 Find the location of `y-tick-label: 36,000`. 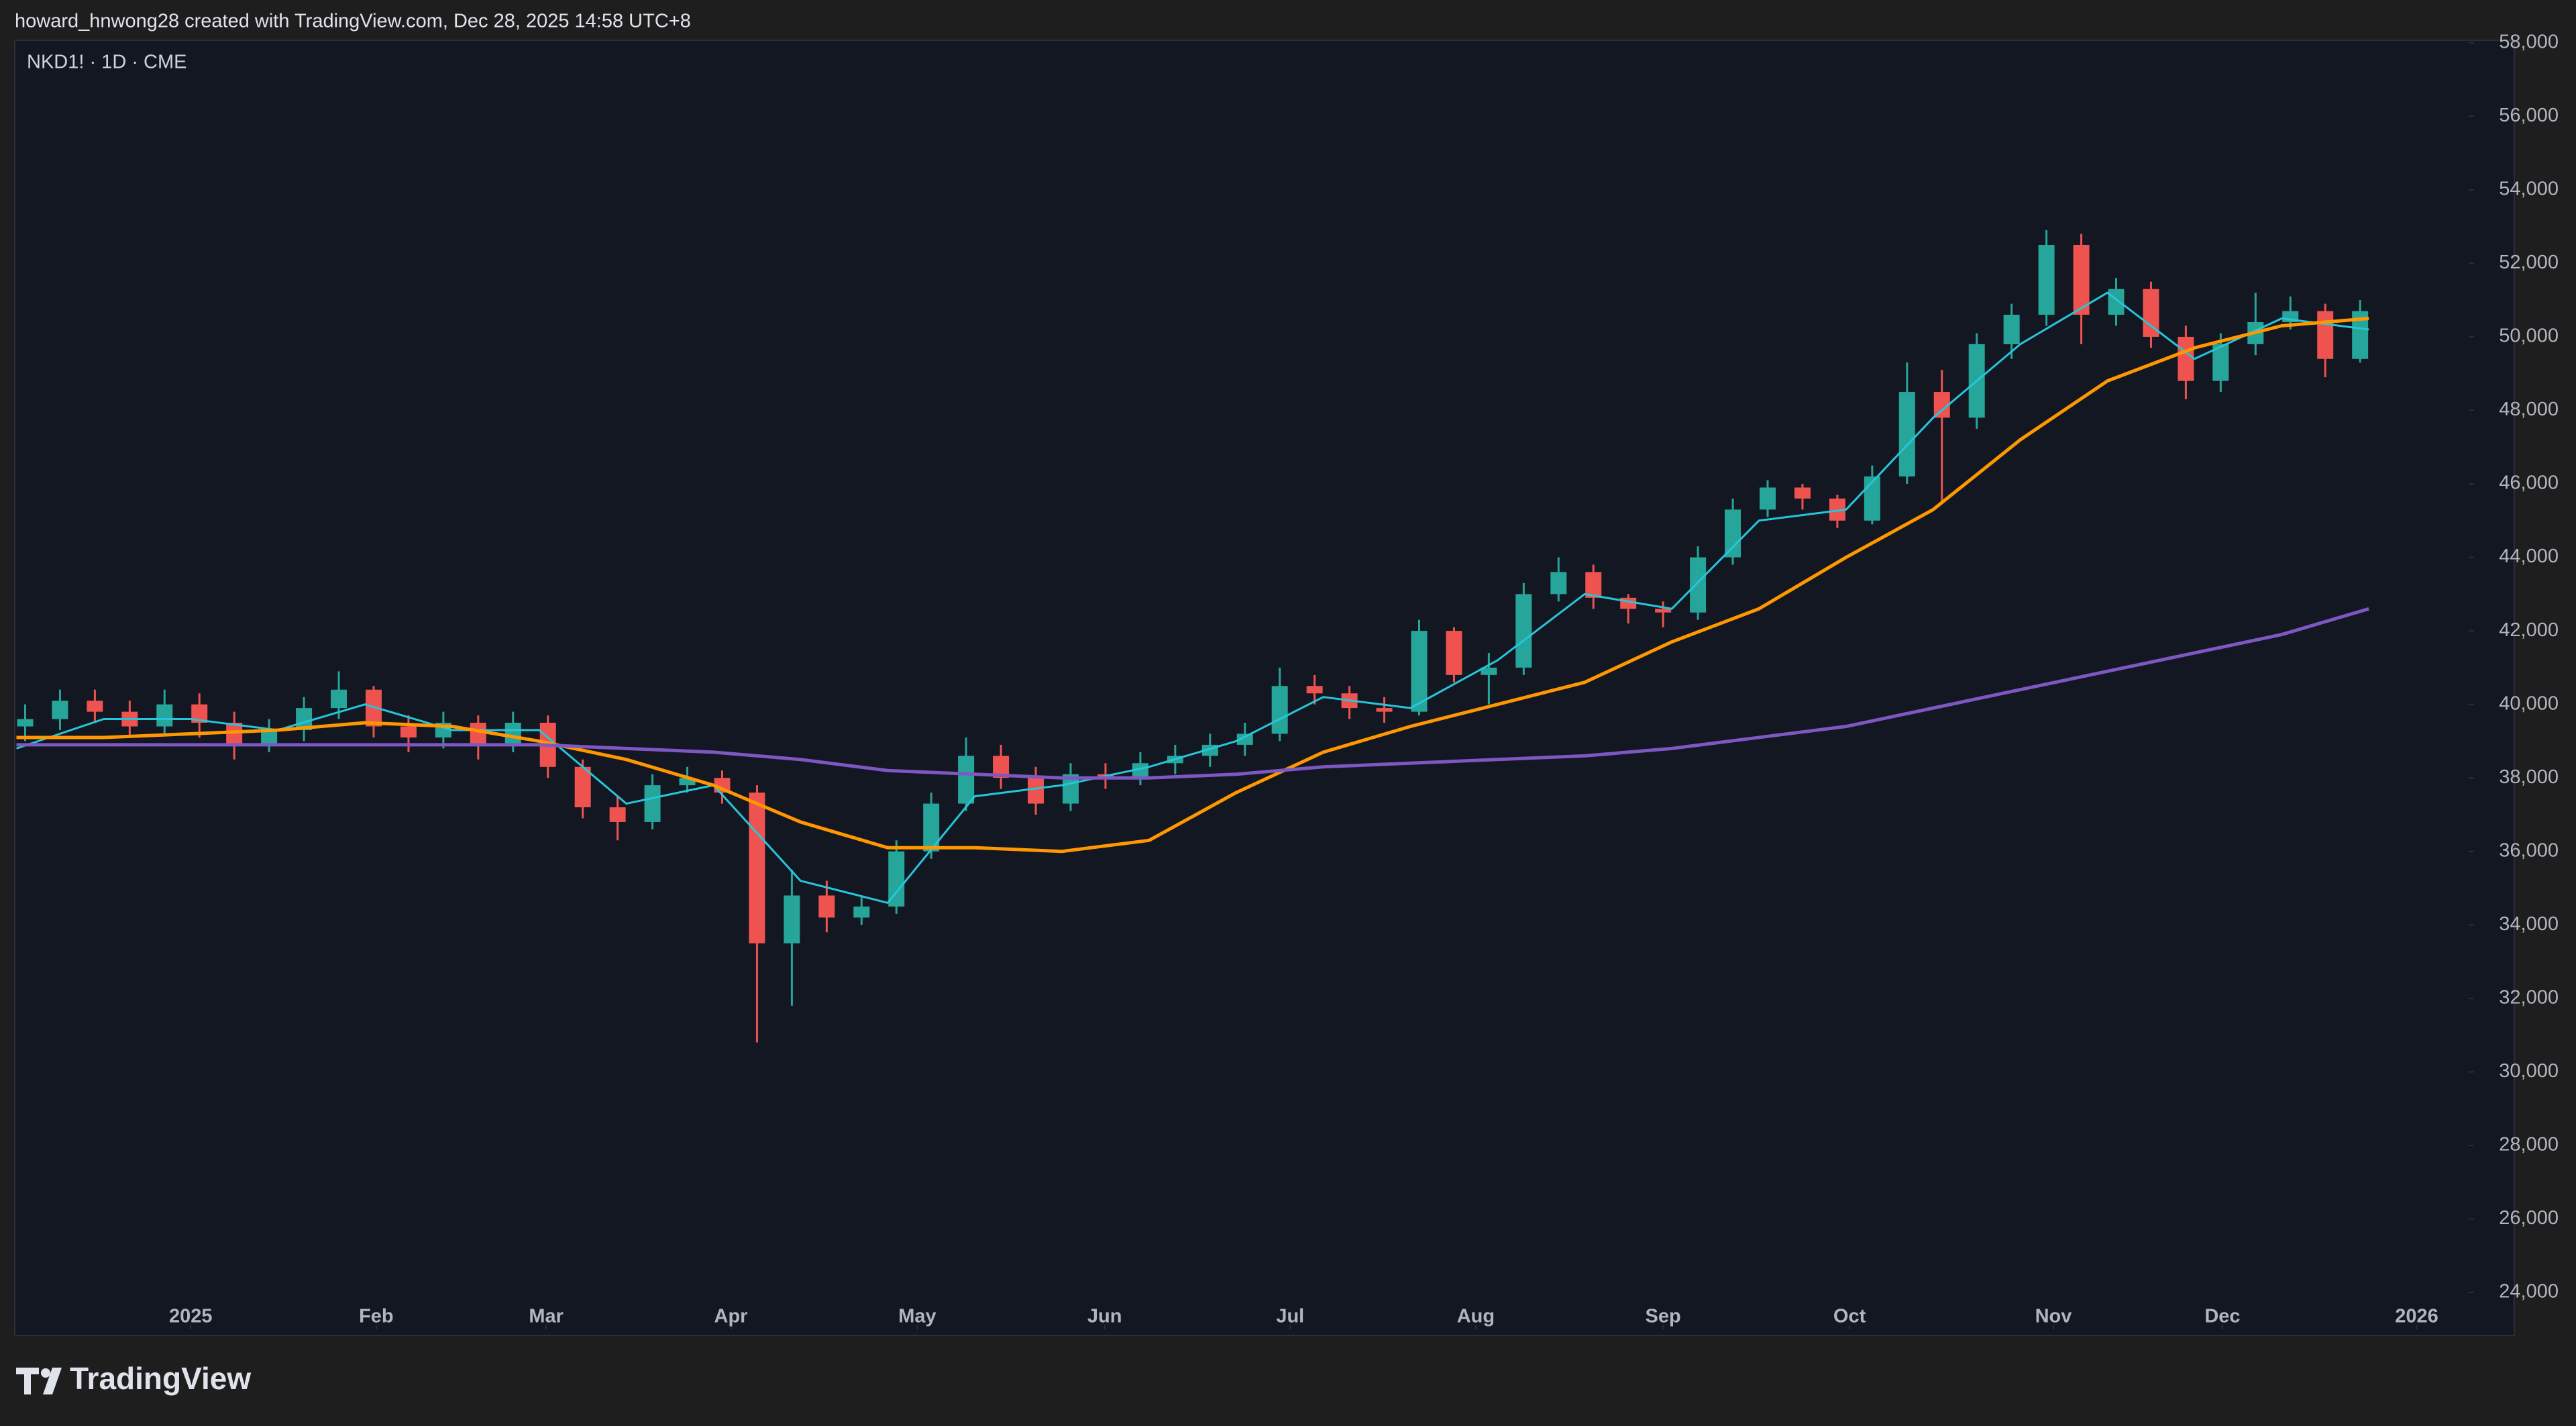

y-tick-label: 36,000 is located at coordinates (2529, 850).